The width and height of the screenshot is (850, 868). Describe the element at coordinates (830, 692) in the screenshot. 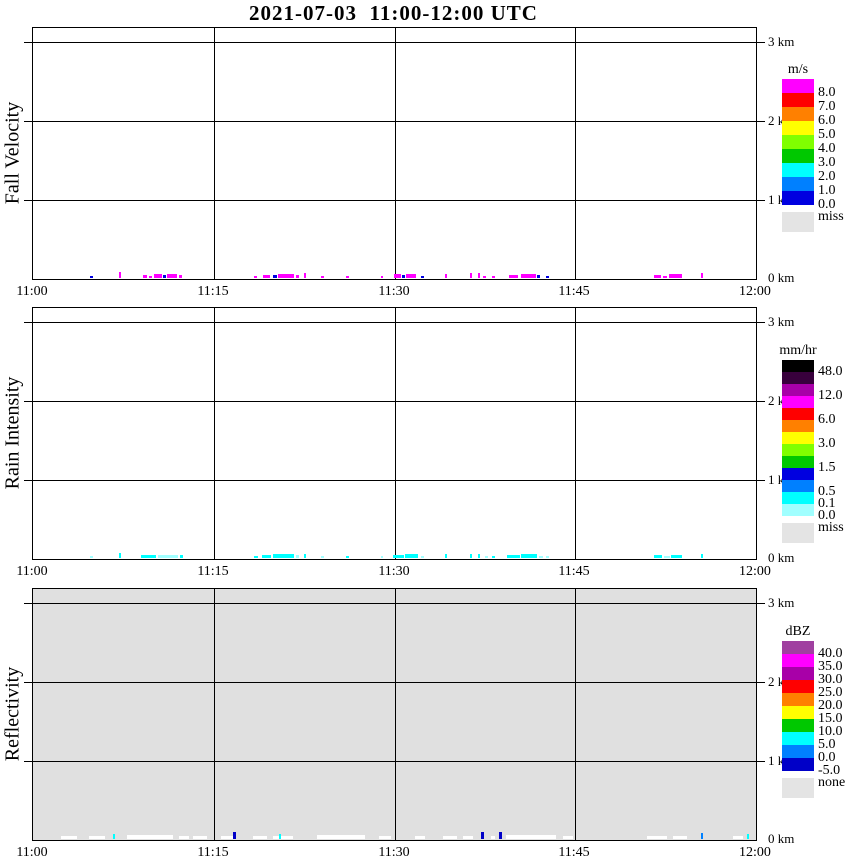

I see `colorbar-tick-label: 25.0` at that location.